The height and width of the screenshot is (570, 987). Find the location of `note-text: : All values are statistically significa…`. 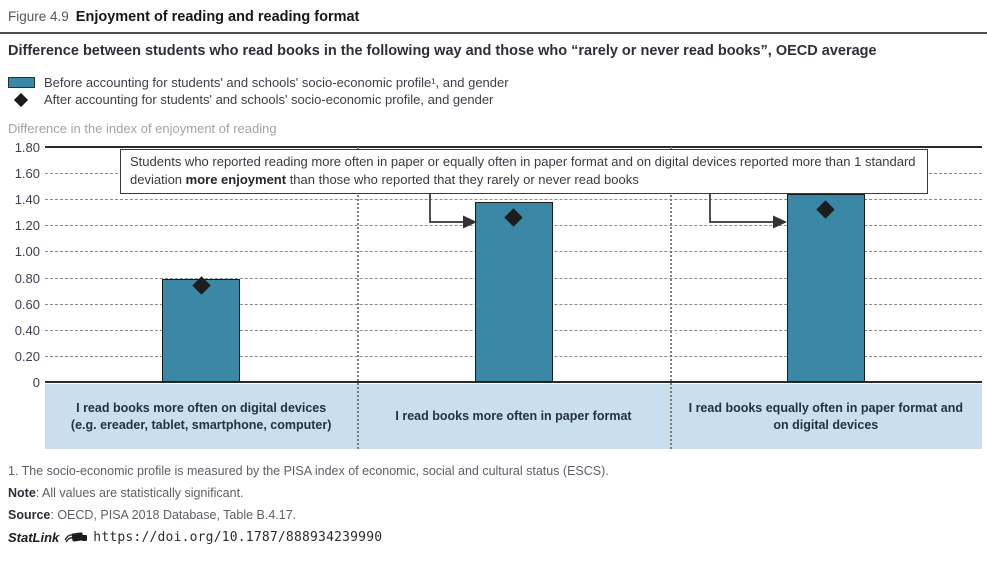

note-text: : All values are statistically significa… is located at coordinates (139, 493).